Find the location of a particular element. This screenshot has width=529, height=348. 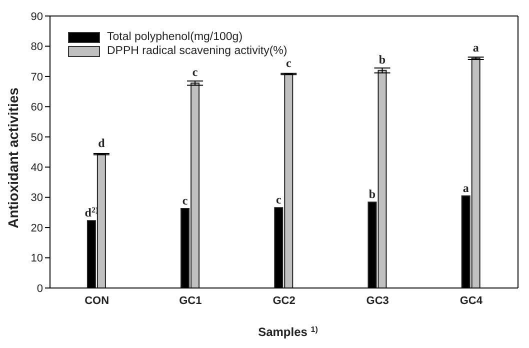

y-tick-label: 0 is located at coordinates (39, 288).